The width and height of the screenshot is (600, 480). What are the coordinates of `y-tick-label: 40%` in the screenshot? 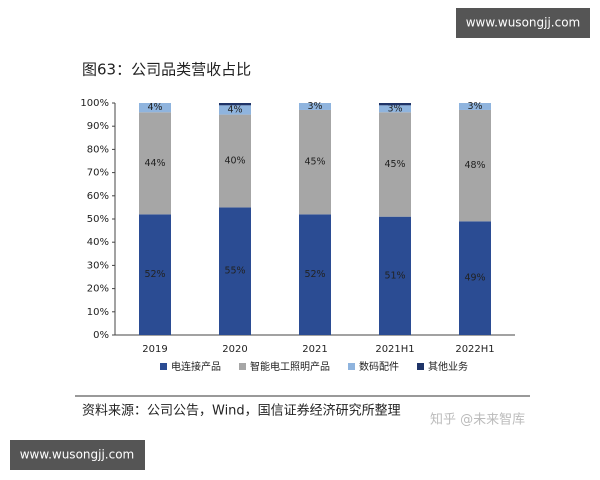 It's located at (98, 242).